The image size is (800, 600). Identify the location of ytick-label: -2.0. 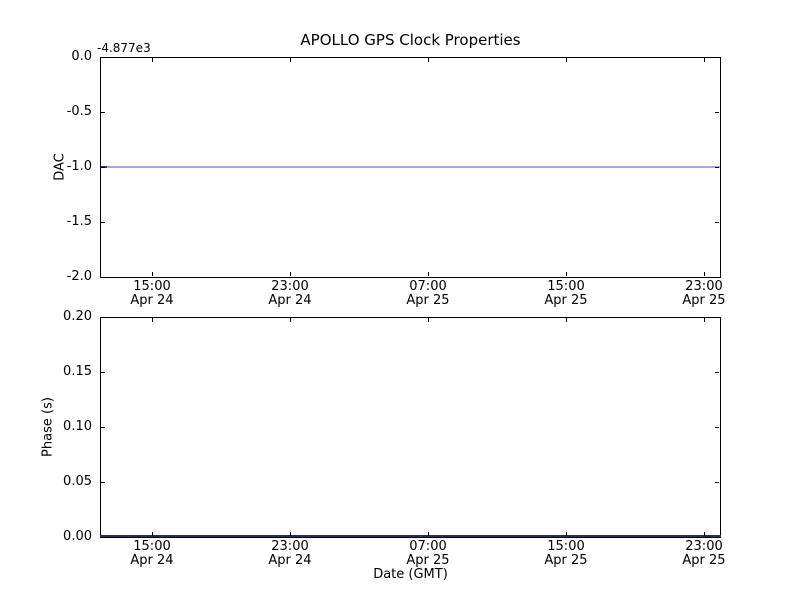
(79, 276).